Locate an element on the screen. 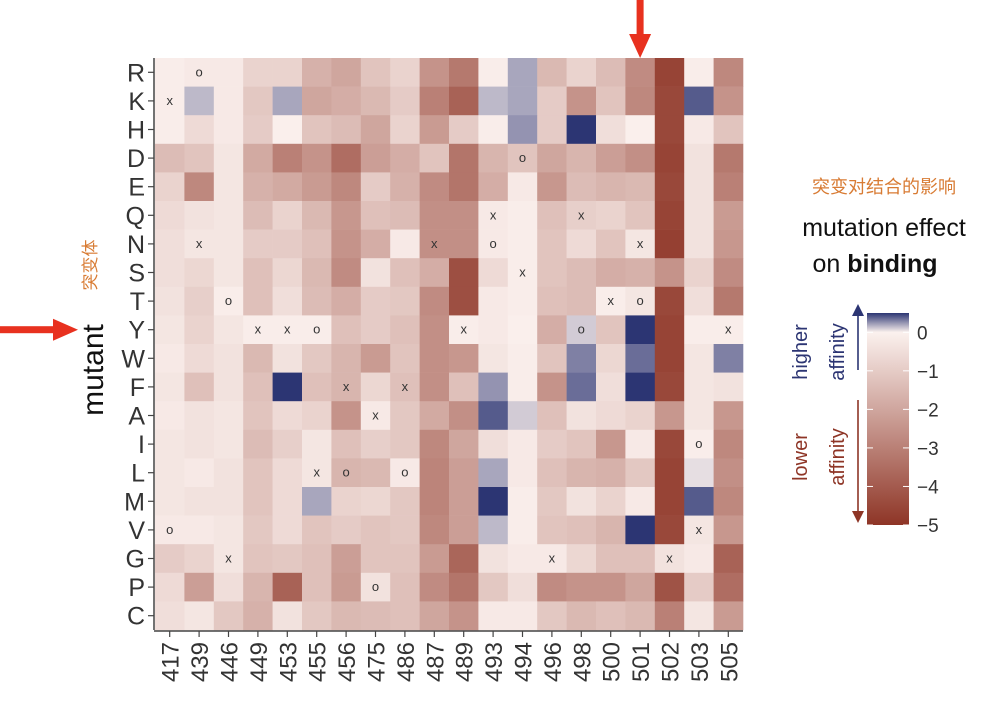 The width and height of the screenshot is (1000, 721). row-label: H is located at coordinates (136, 131).